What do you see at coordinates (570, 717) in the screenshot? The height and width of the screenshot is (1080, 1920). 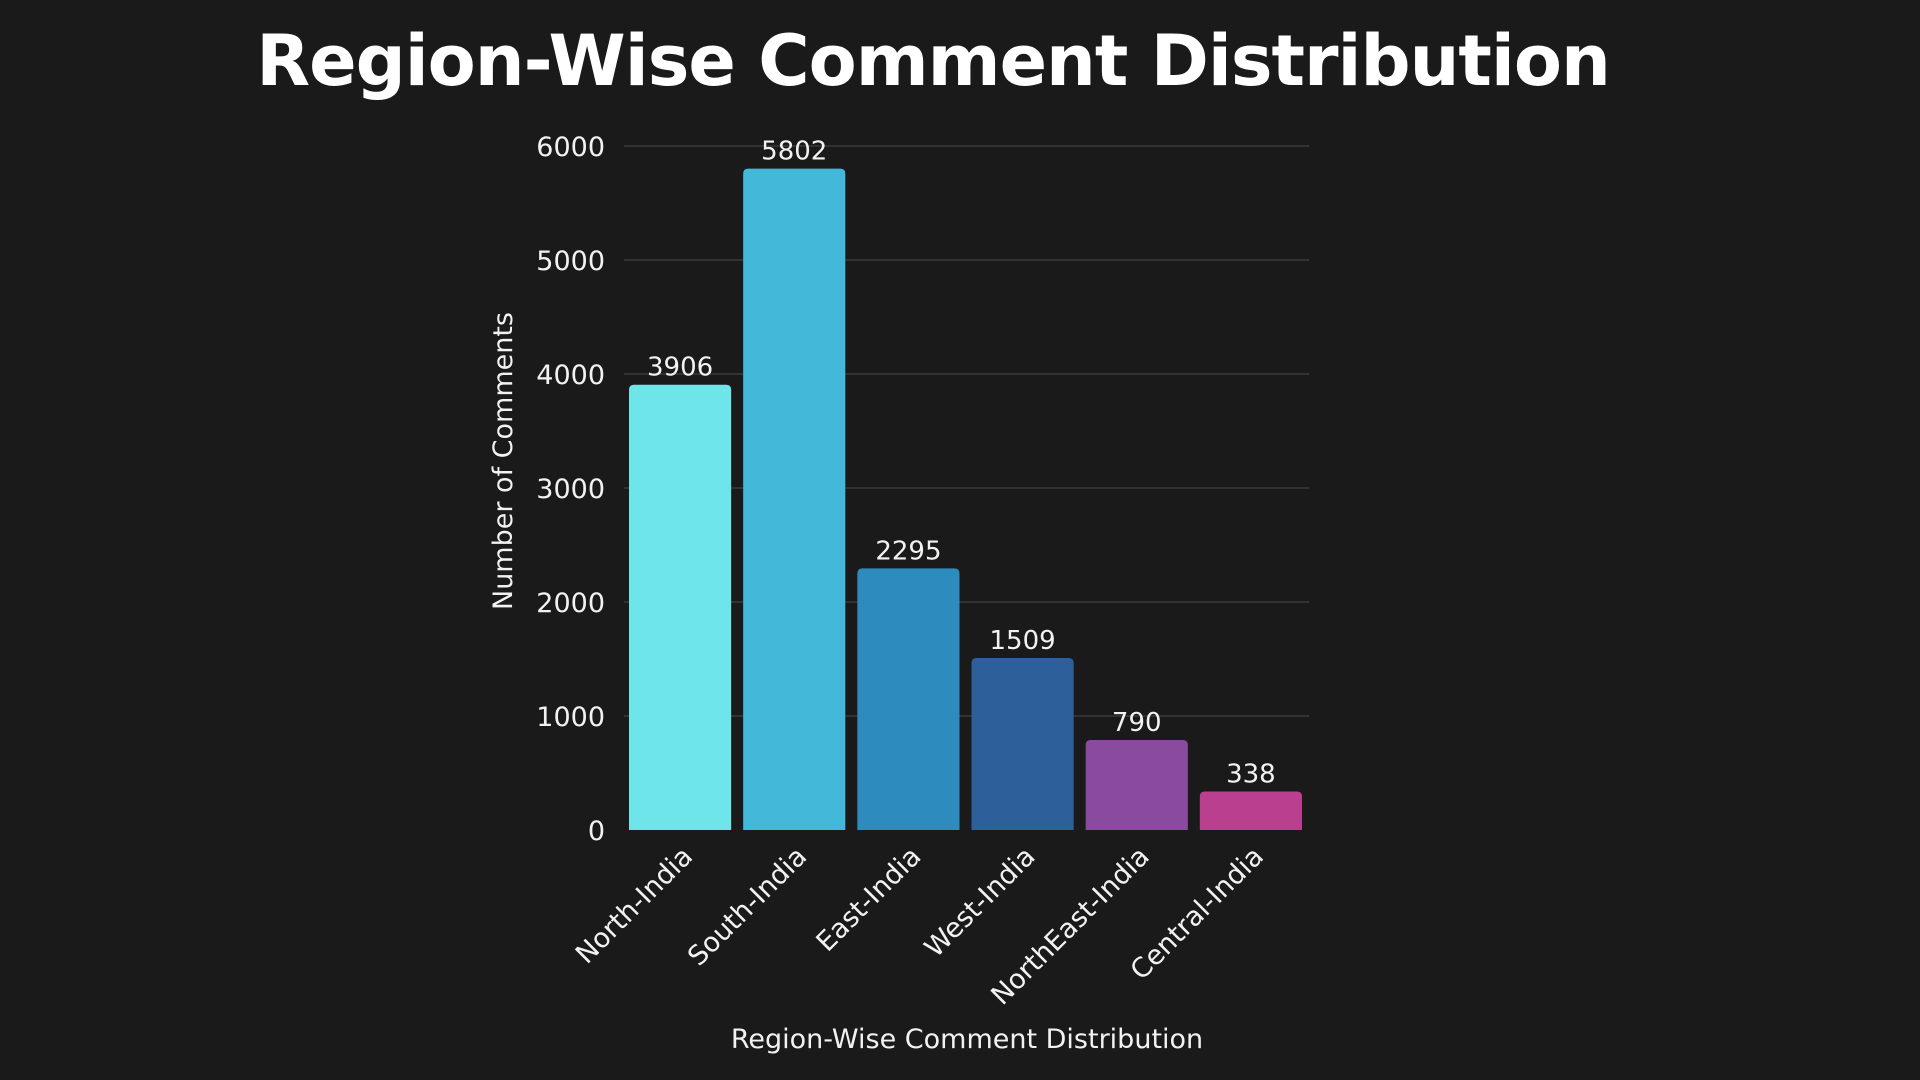 I see `y-tick-label: 1000` at bounding box center [570, 717].